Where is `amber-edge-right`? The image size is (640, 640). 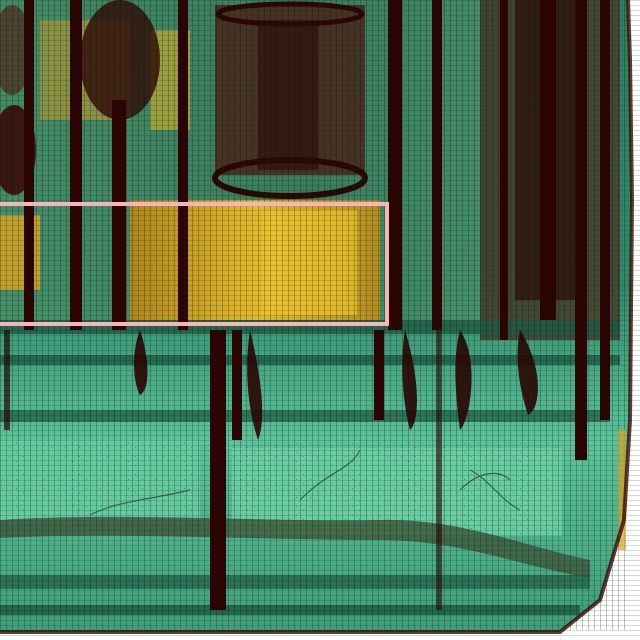
amber-edge-right is located at coordinates (622, 490).